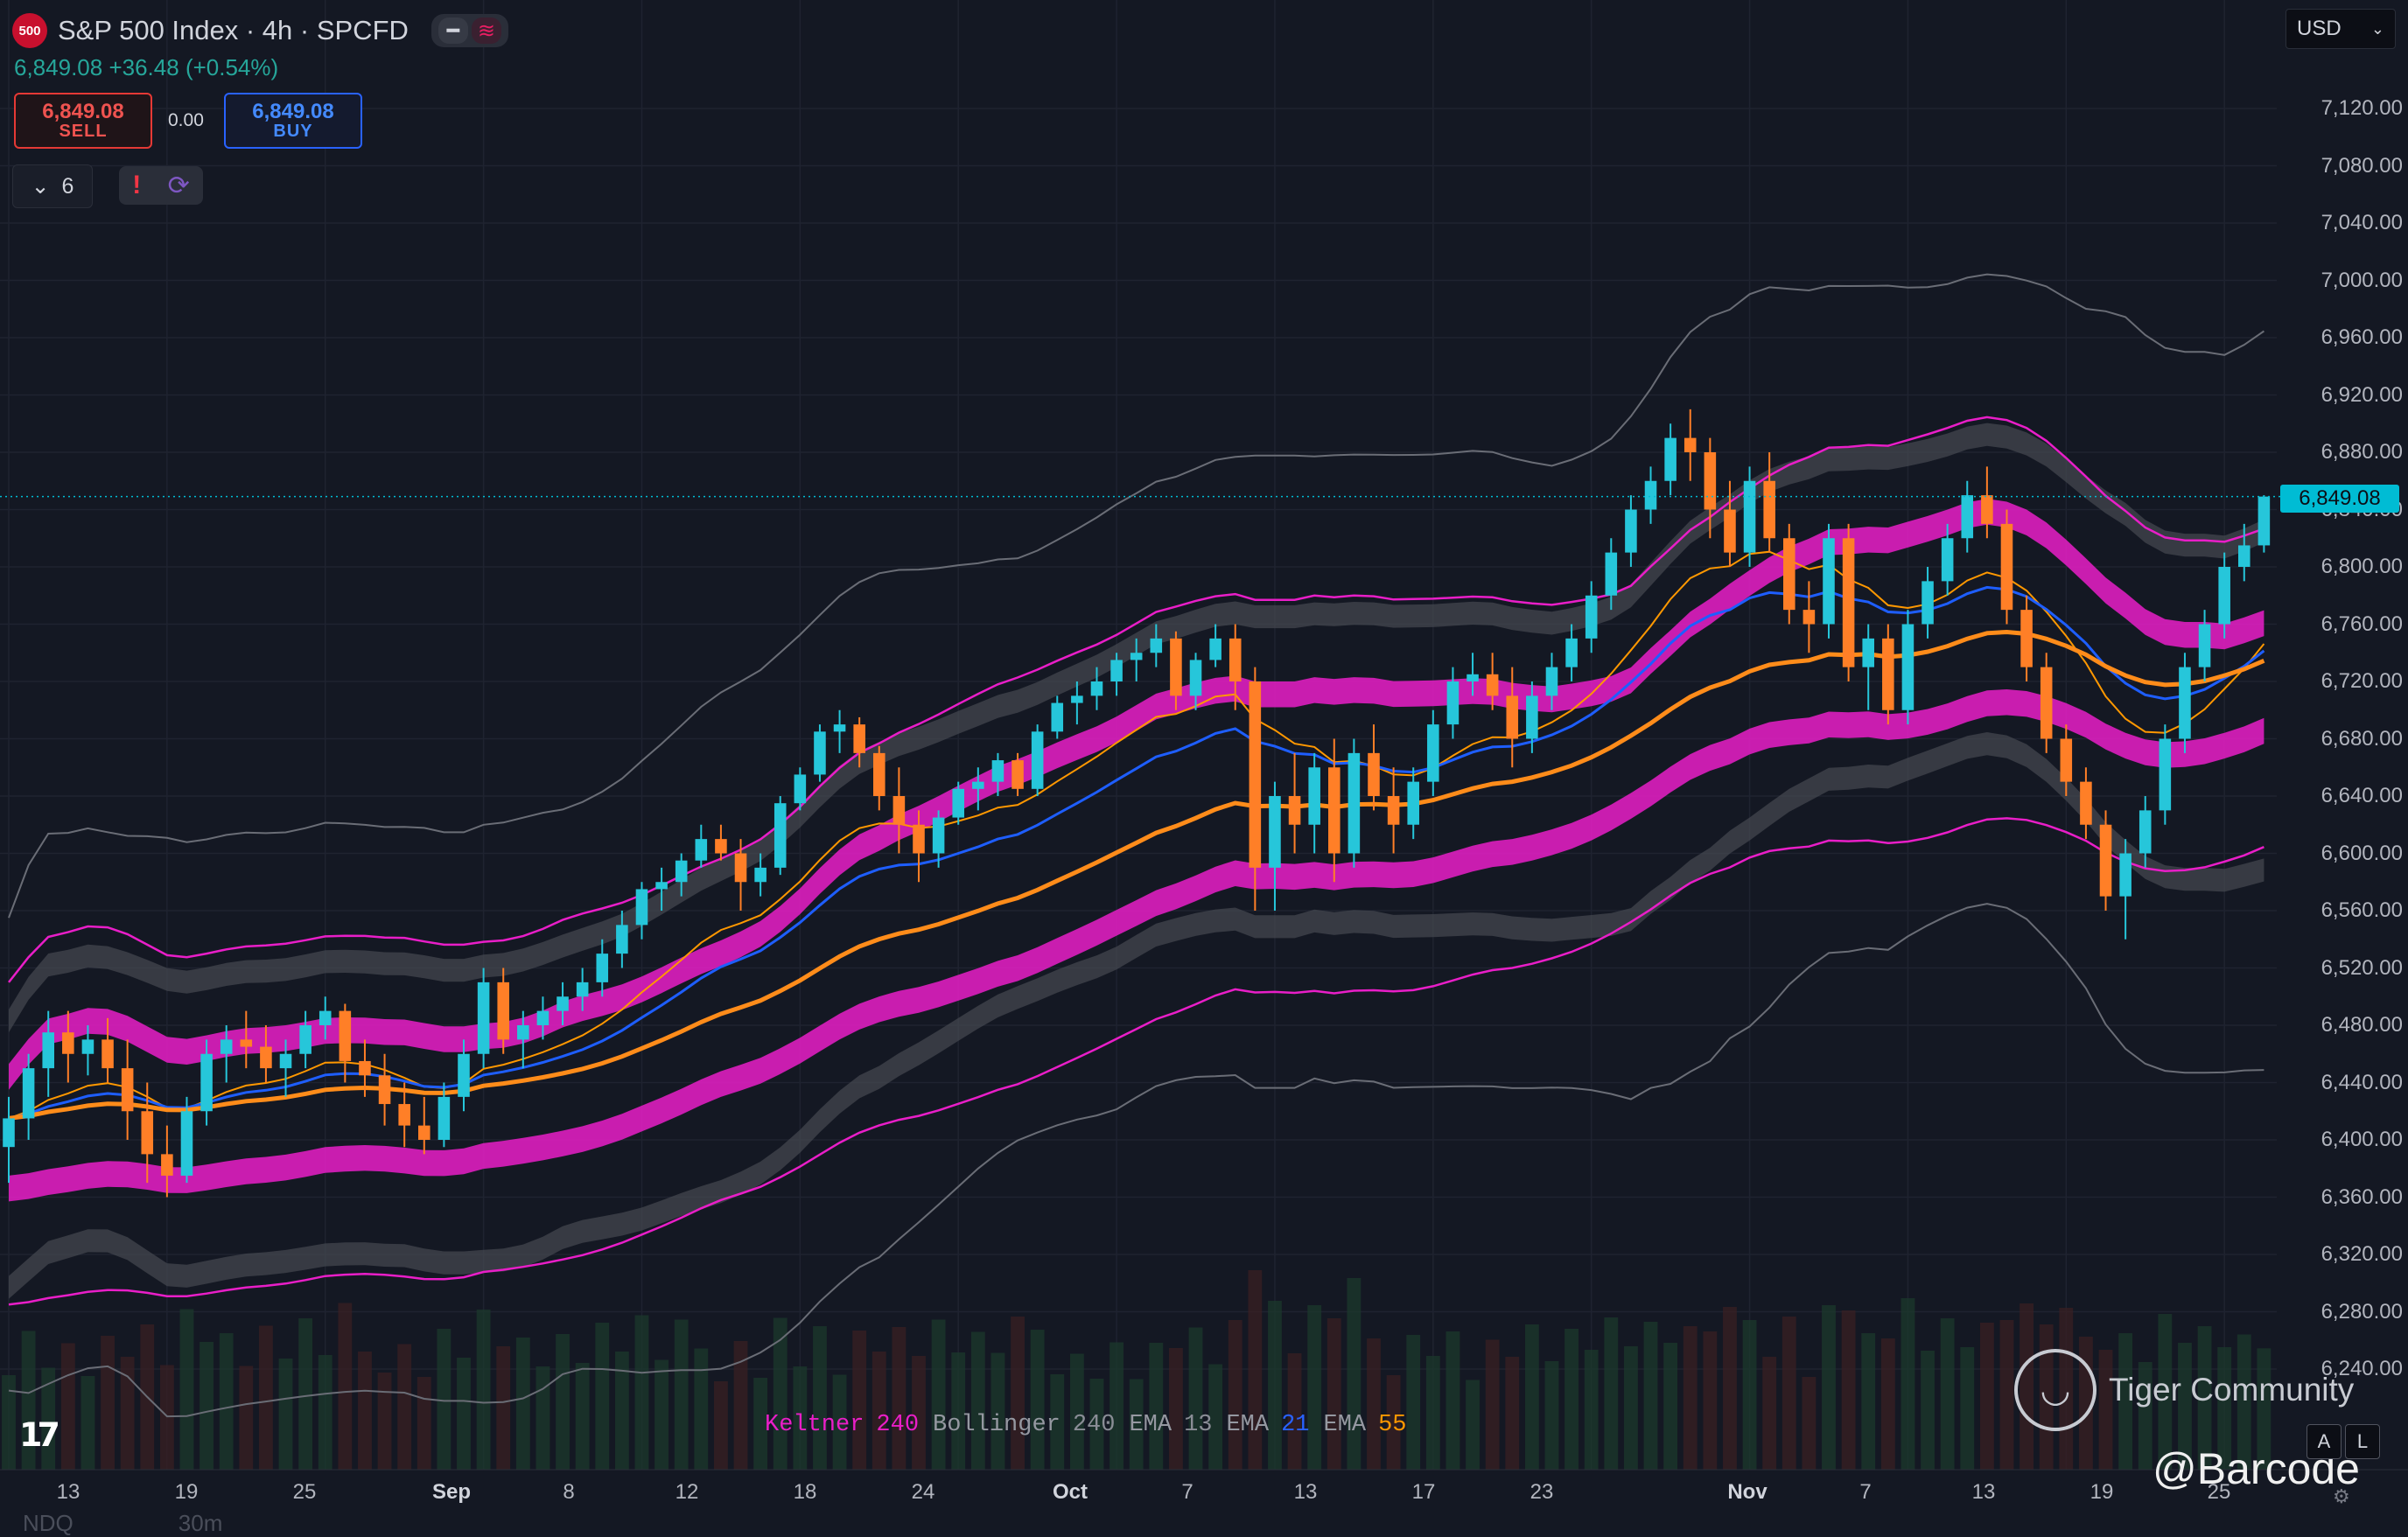 The image size is (2408, 1537). I want to click on wave-icon: ≋, so click(486, 30).